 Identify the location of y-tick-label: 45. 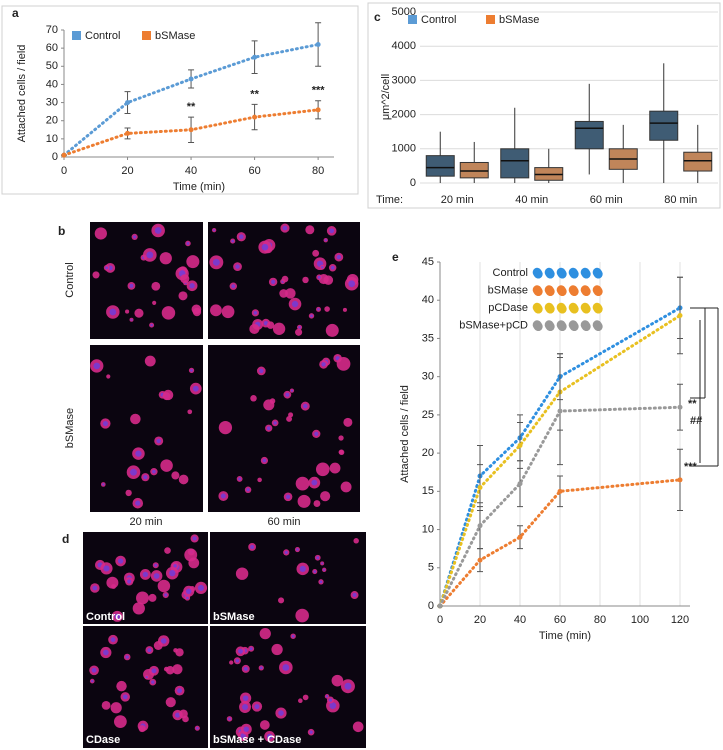
(428, 262).